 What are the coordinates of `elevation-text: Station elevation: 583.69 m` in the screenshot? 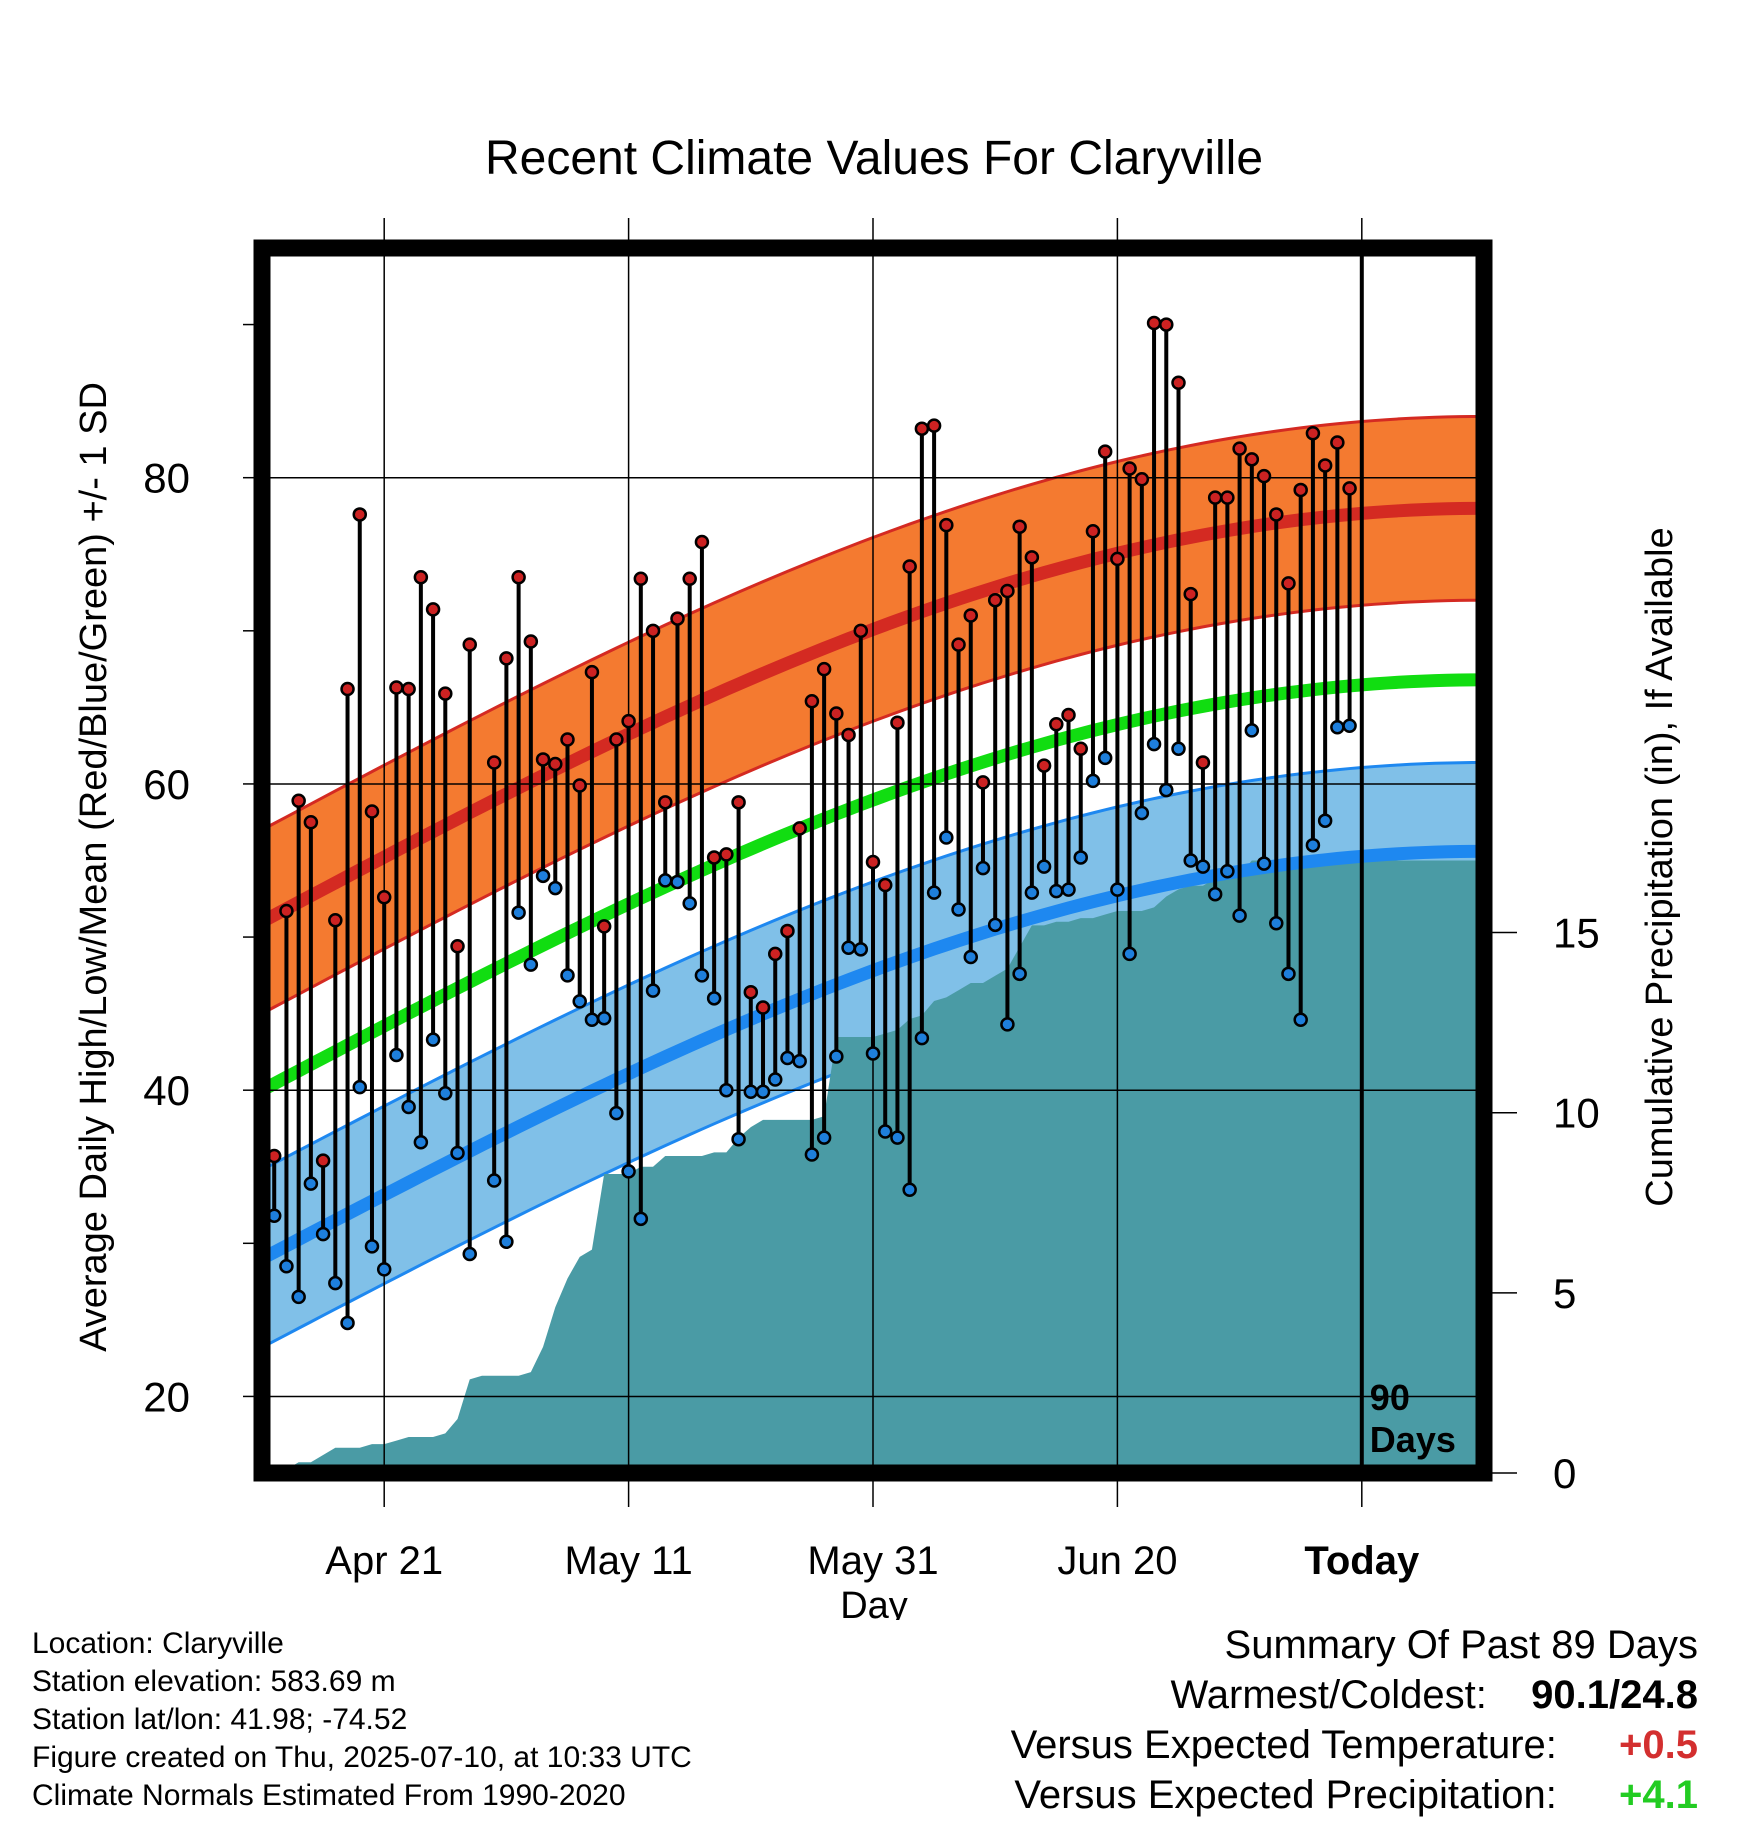 It's located at (214, 1681).